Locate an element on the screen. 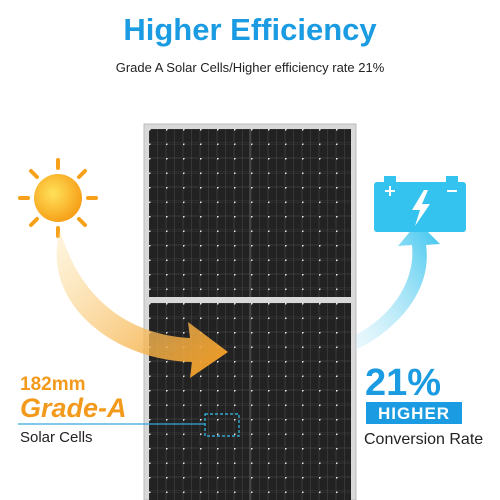 This screenshot has height=500, width=500. cell-grade: Grade-A is located at coordinates (73, 408).